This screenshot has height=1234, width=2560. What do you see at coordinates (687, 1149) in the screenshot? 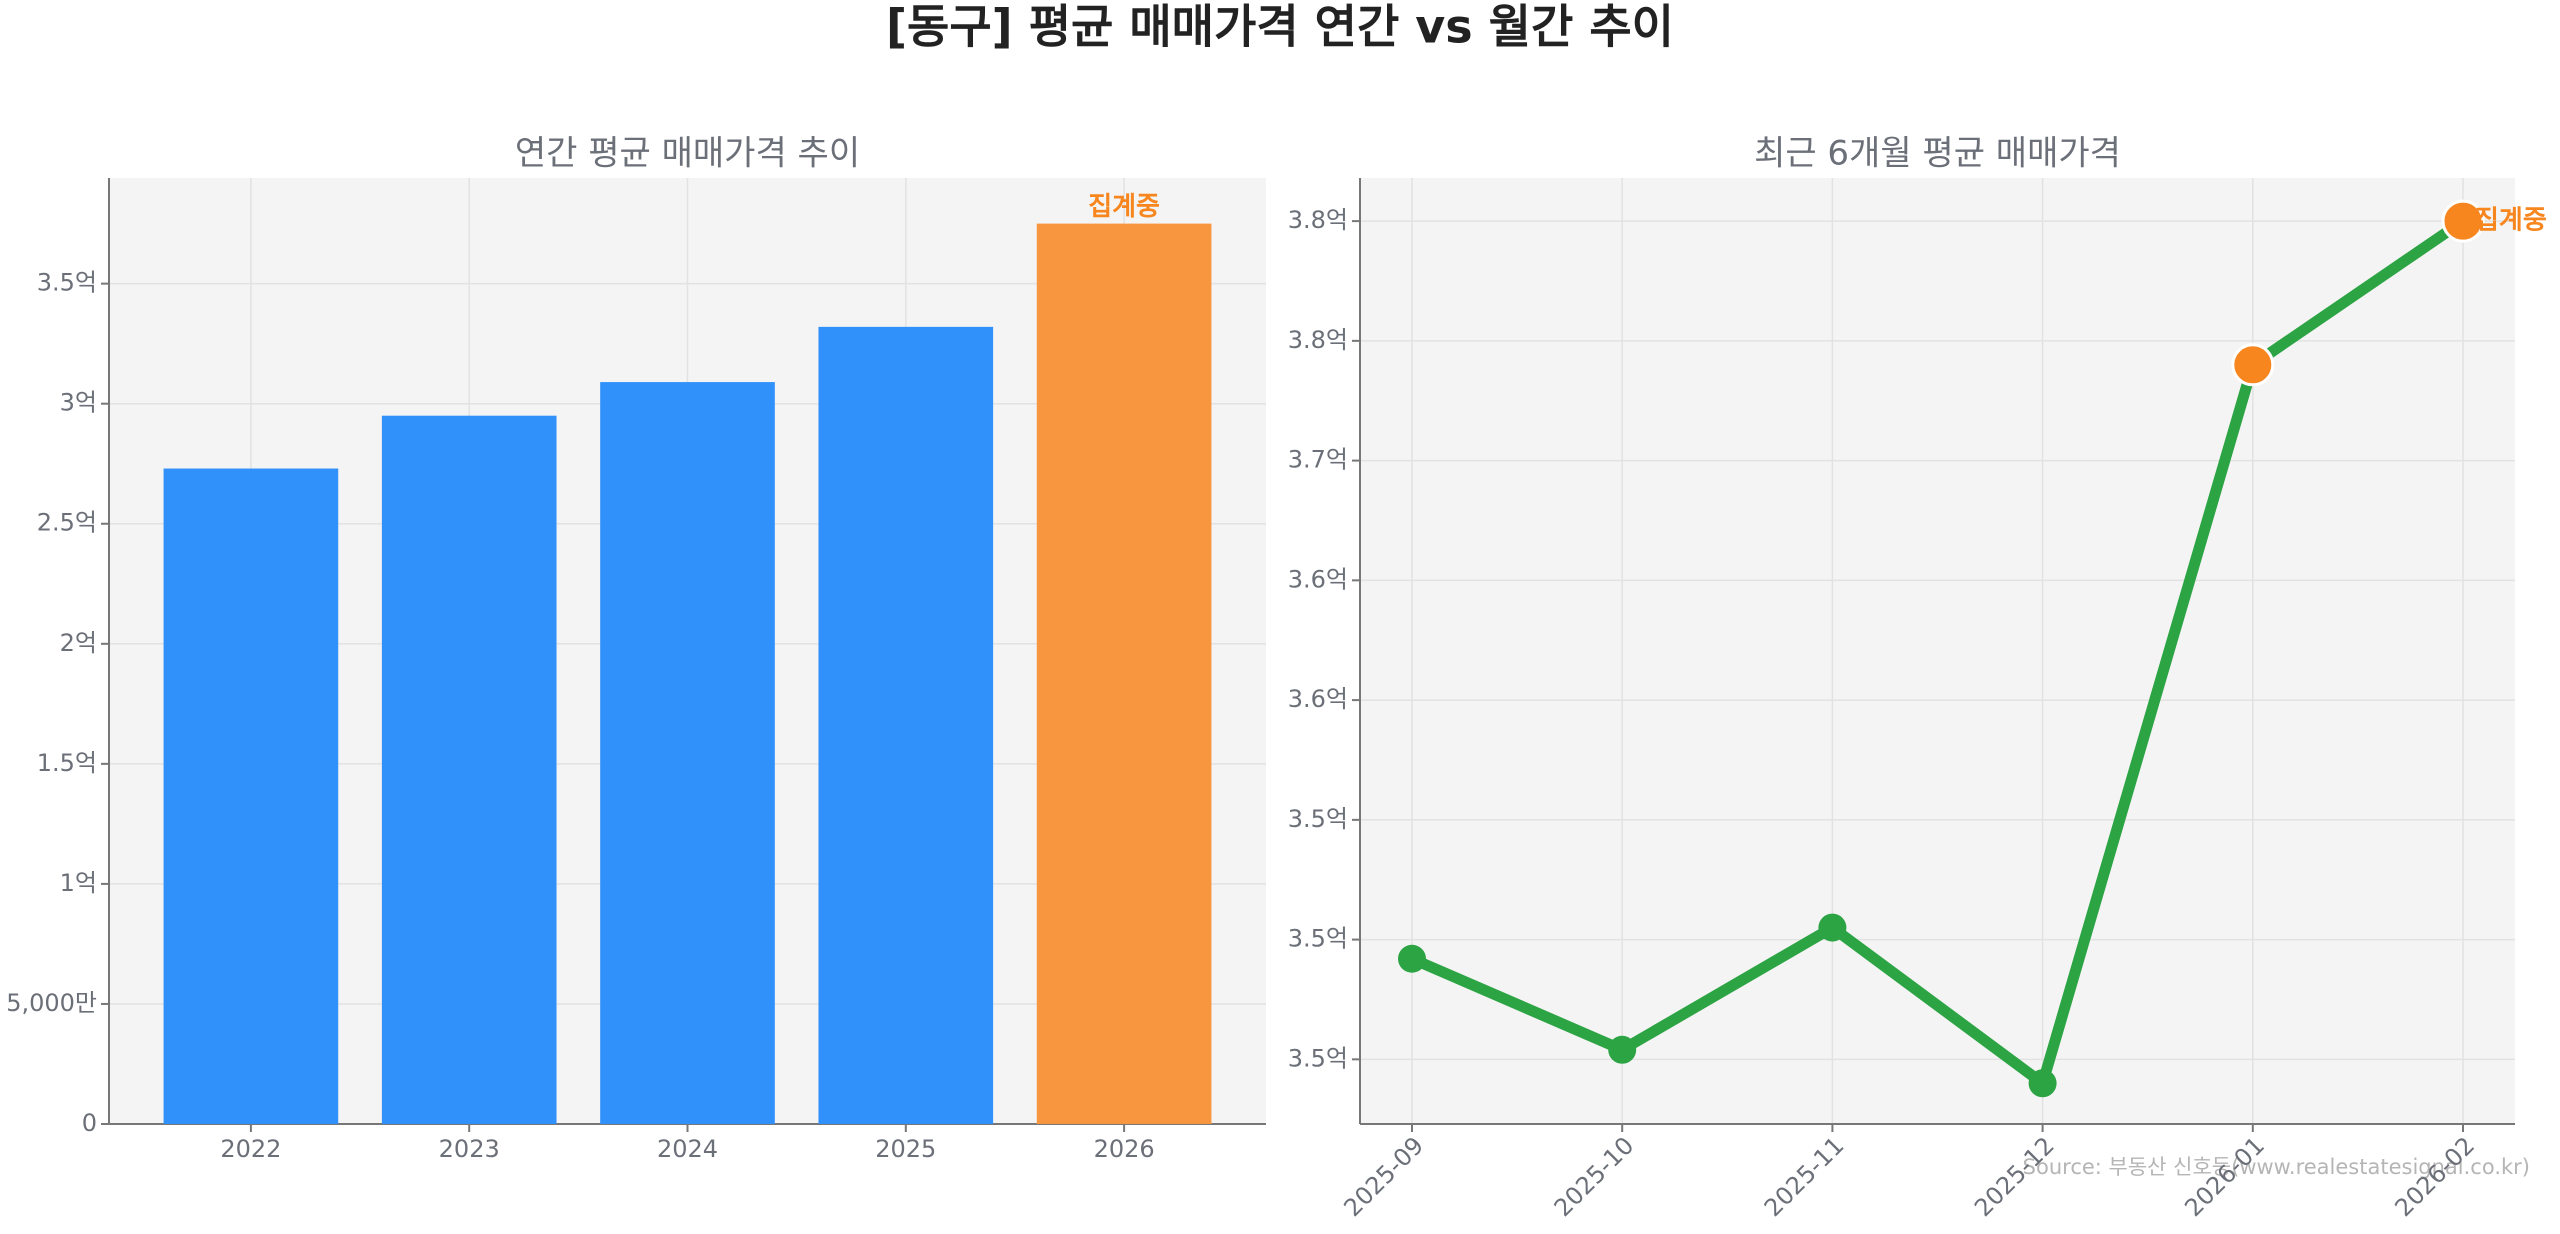
I see `x-tick-label: 2024` at bounding box center [687, 1149].